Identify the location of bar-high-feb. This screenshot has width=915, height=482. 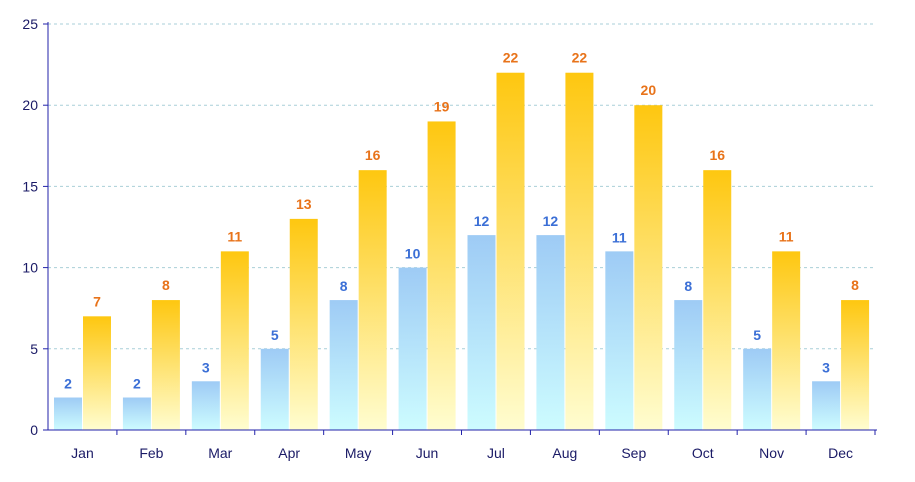
(165, 365).